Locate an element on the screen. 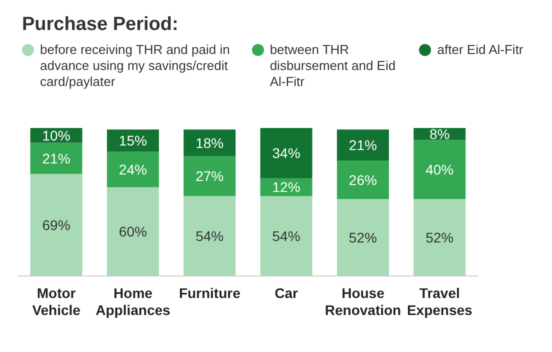  chart-title: Purchase Period: is located at coordinates (101, 24).